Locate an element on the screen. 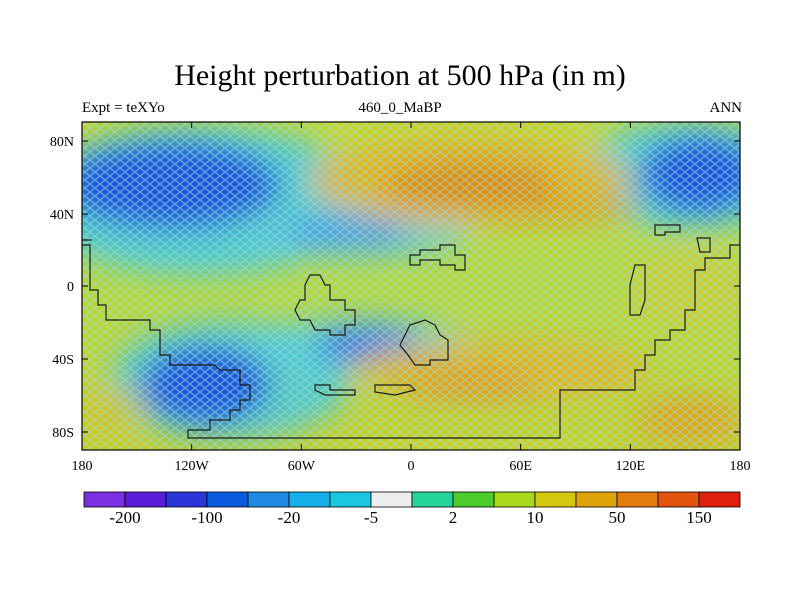  colorbar-label: -20 is located at coordinates (289, 517).